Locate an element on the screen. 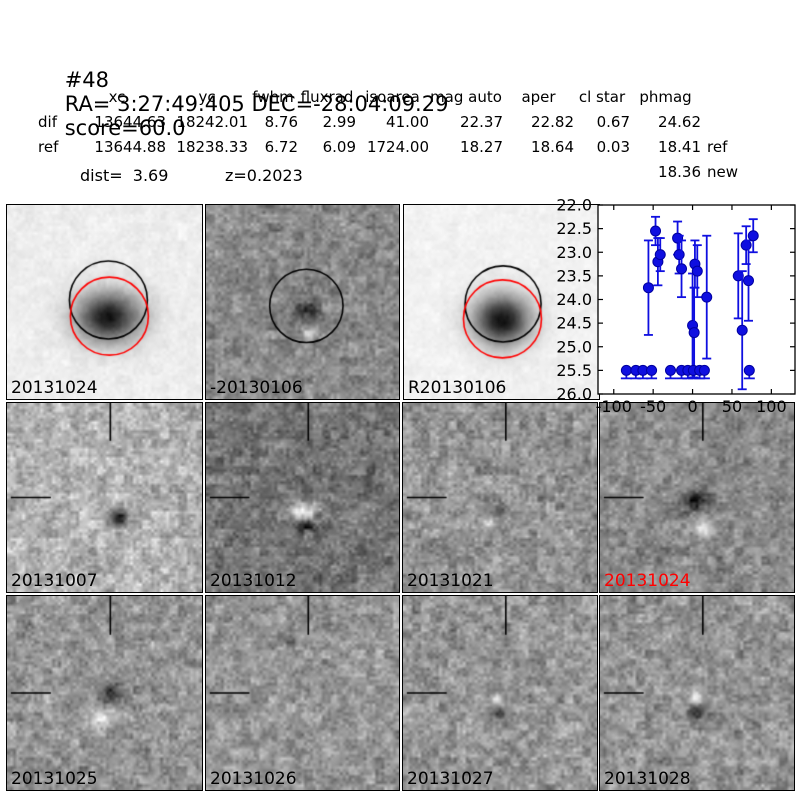 The width and height of the screenshot is (800, 800). dif-yc: 18242.01 is located at coordinates (212, 122).